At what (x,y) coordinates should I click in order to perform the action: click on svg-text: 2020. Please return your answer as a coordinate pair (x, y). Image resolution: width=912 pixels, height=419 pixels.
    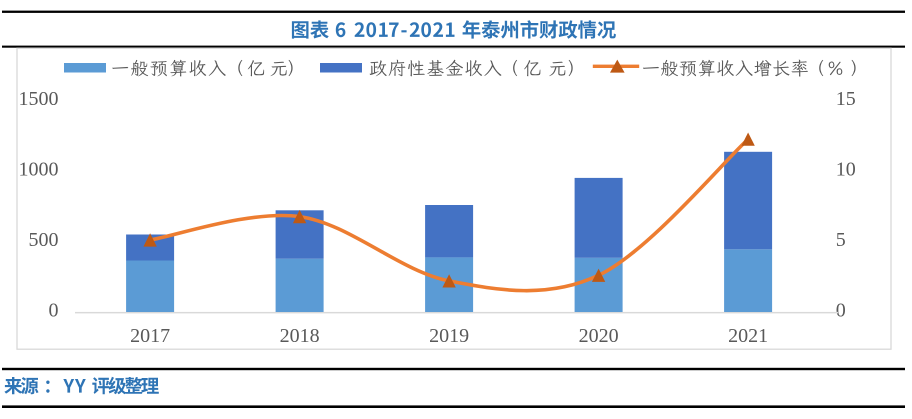
    Looking at the image, I should click on (599, 336).